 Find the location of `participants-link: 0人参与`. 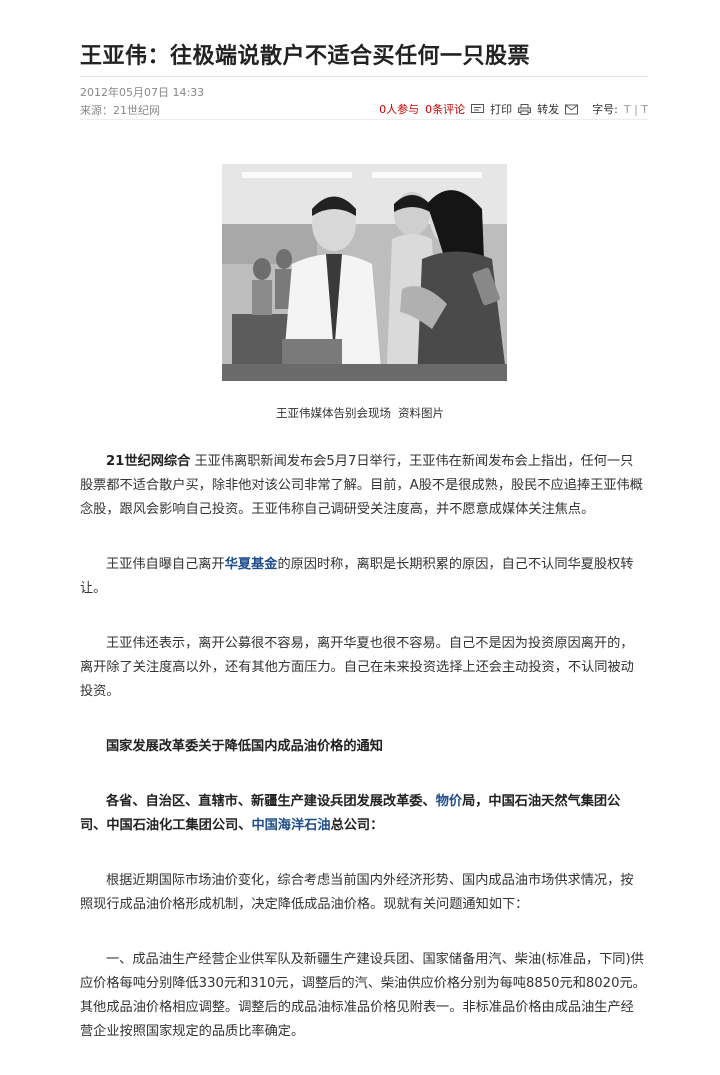

participants-link: 0人参与 is located at coordinates (399, 109).